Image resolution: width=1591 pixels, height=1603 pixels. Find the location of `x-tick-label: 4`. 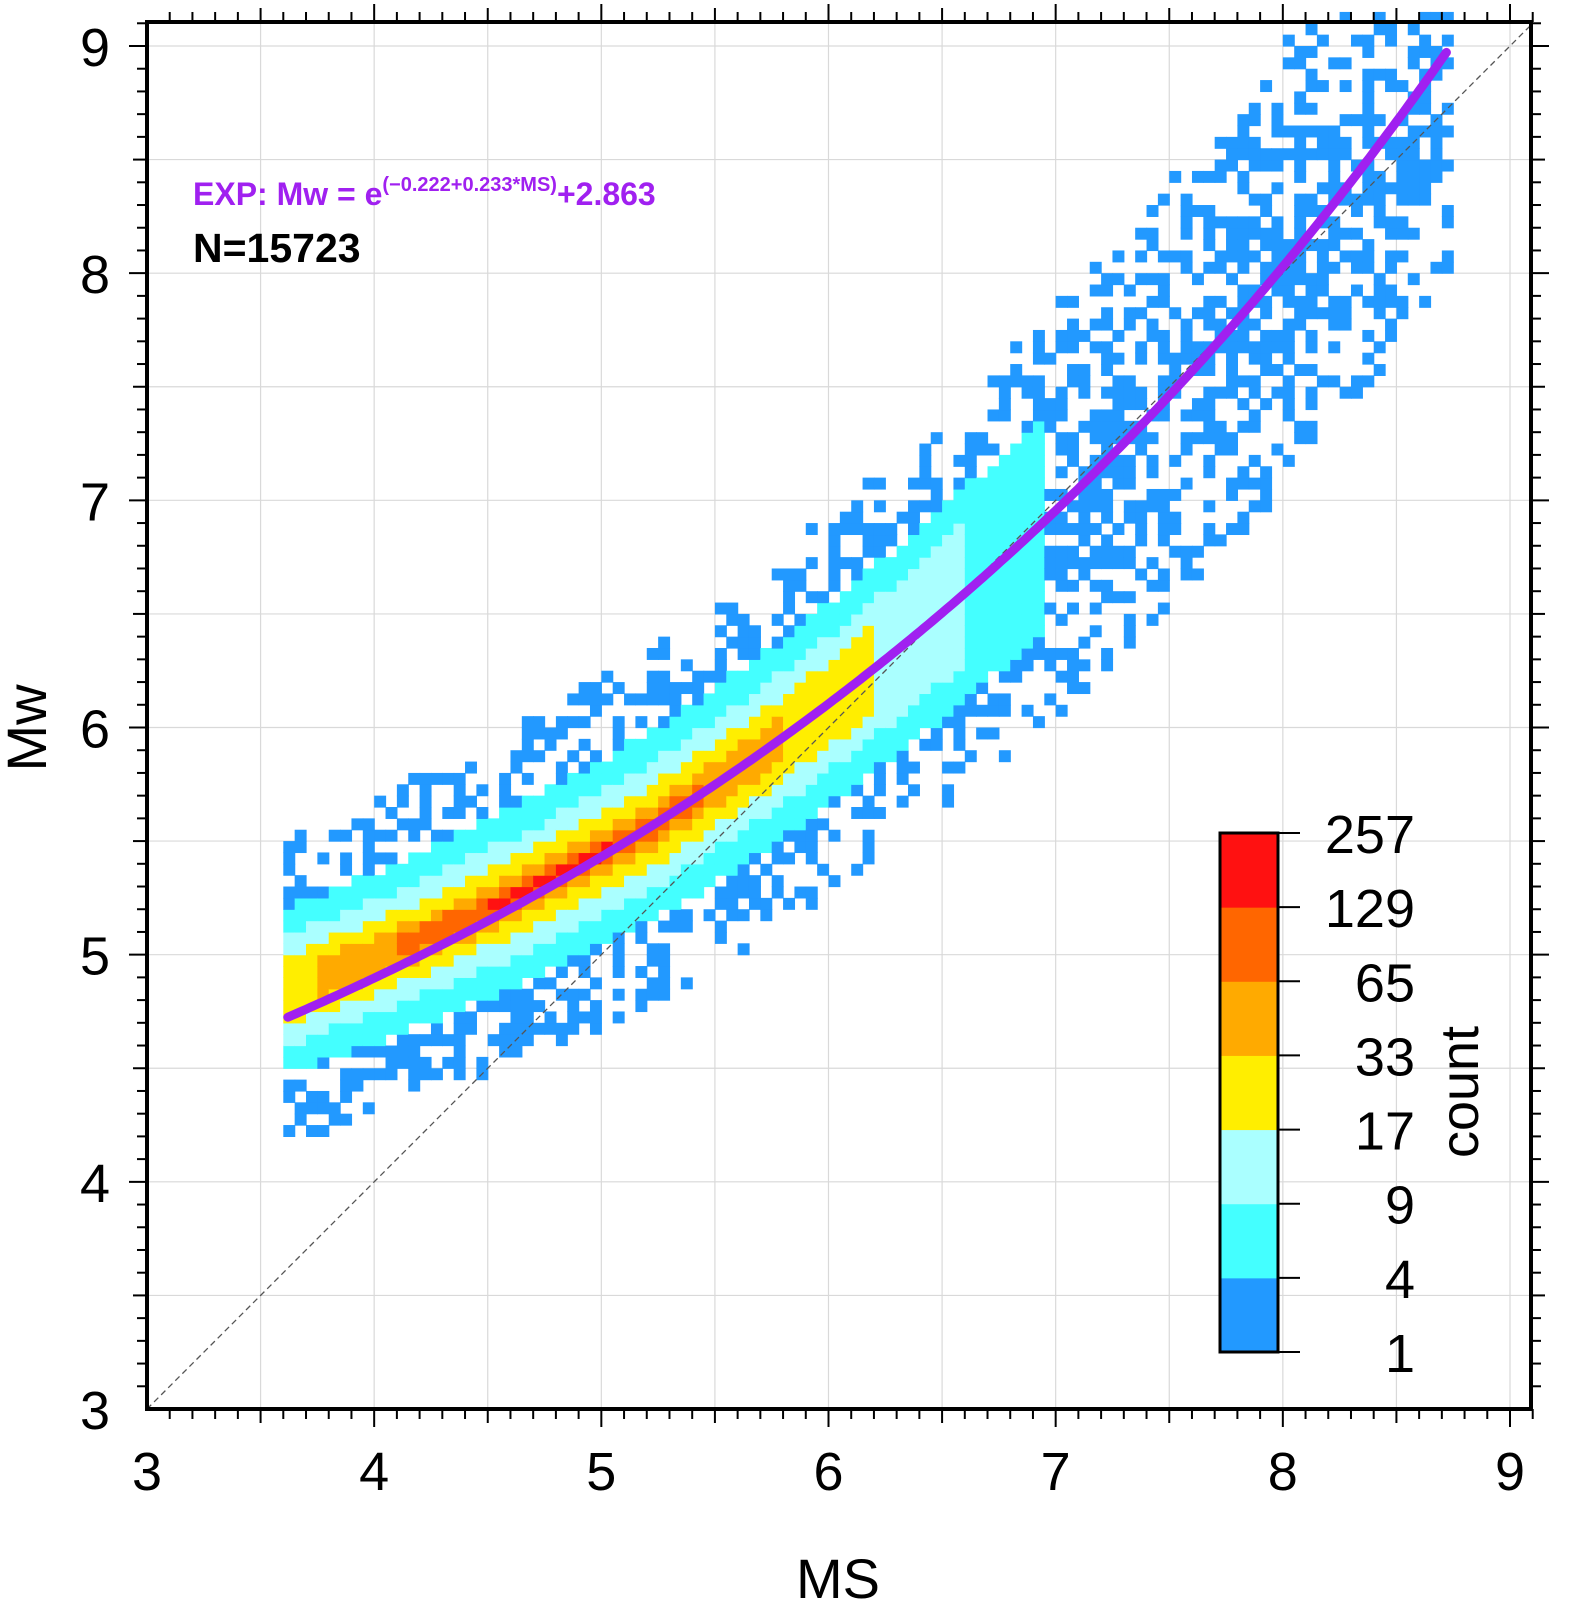

x-tick-label: 4 is located at coordinates (374, 1472).